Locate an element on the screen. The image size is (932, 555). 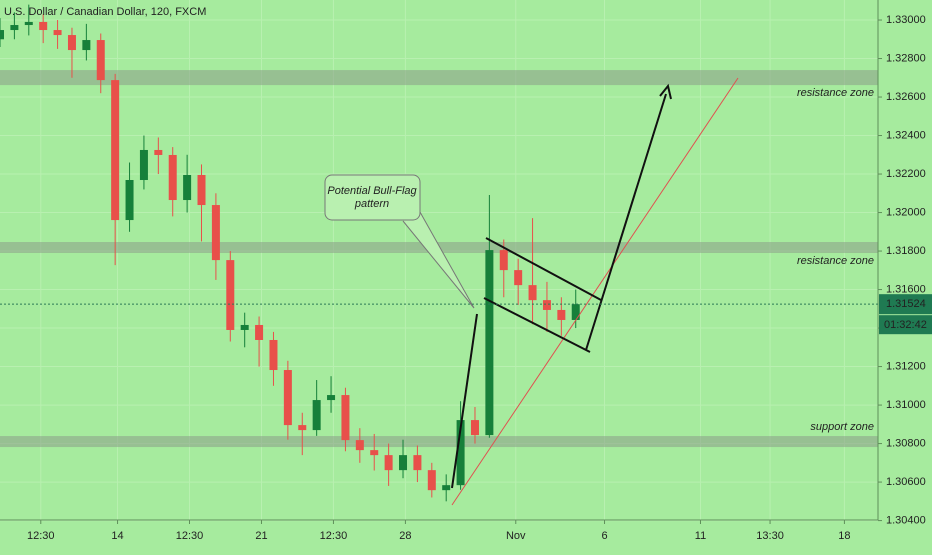
callout-pointer is located at coordinates (438, 260).